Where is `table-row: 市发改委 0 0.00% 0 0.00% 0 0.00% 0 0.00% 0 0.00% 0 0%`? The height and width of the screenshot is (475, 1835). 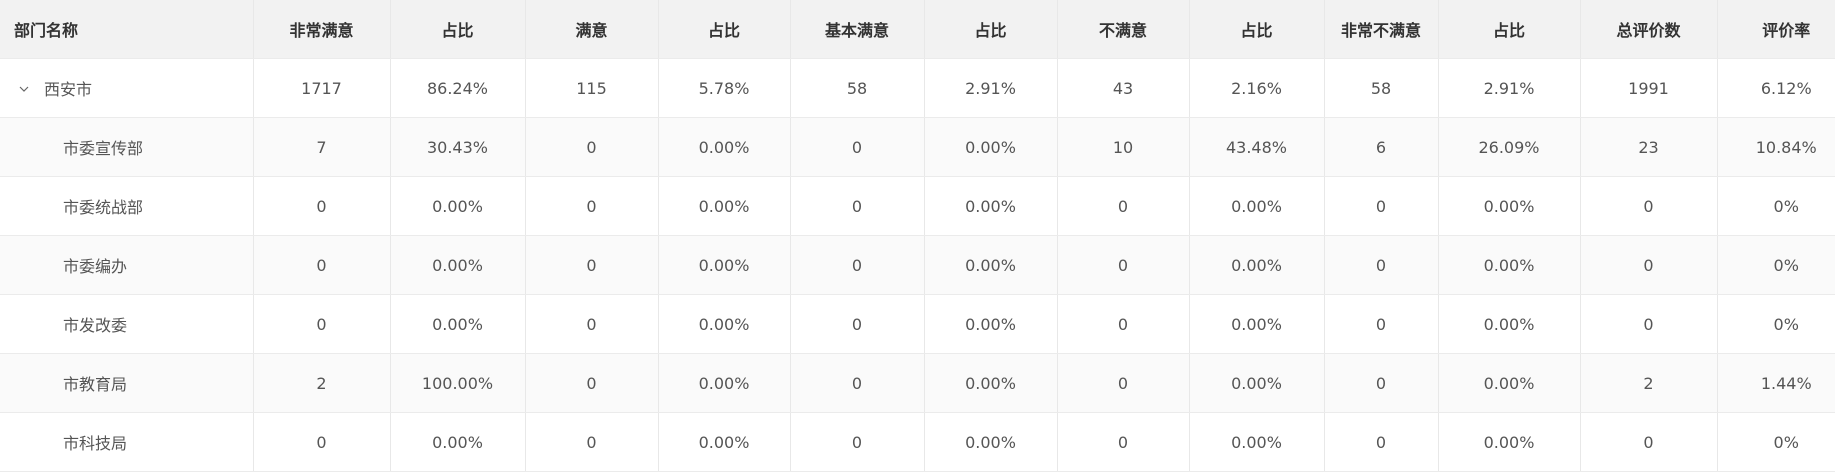 table-row: 市发改委 0 0.00% 0 0.00% 0 0.00% 0 0.00% 0 0.00% 0 0% is located at coordinates (917, 324).